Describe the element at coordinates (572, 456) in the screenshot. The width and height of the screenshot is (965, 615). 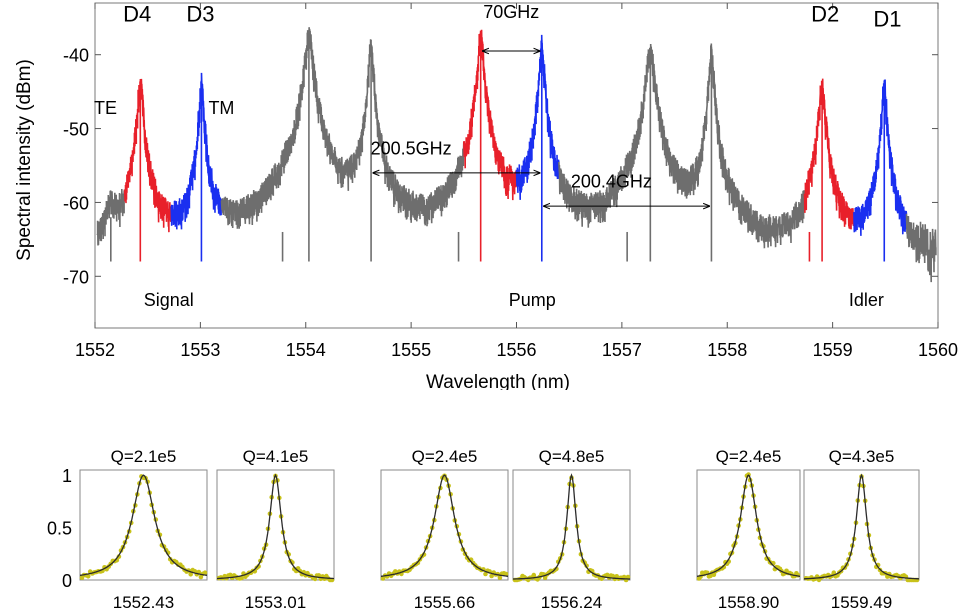
I see `fit-panel-title: Q=4.8e5` at that location.